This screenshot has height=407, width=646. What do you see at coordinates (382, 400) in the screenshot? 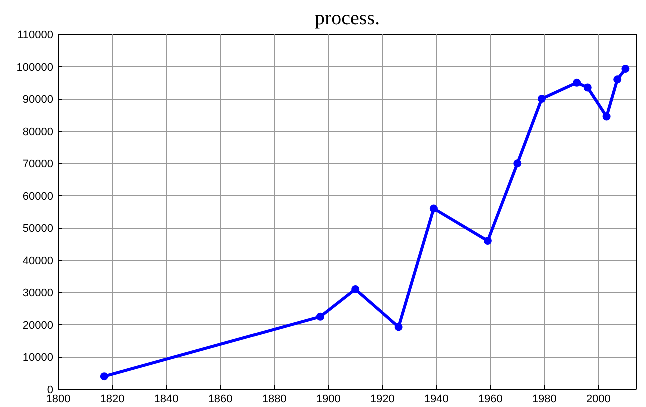
I see `x-tick-label: 1920` at bounding box center [382, 400].